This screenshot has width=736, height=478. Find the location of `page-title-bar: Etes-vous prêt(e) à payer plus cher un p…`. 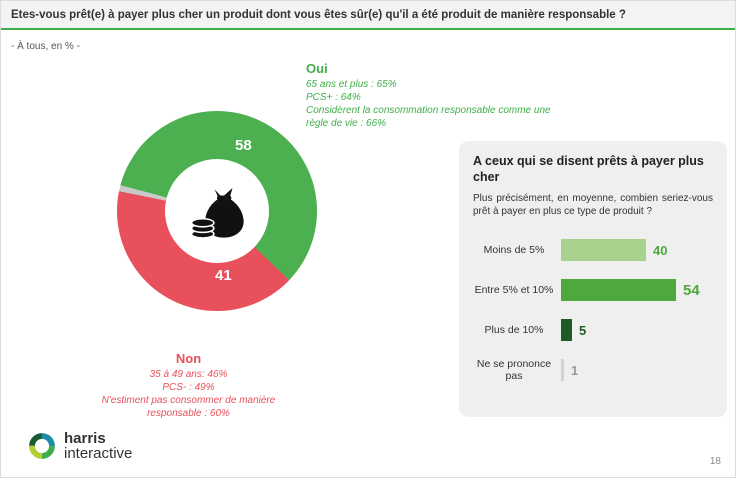

page-title-bar: Etes-vous prêt(e) à payer plus cher un p… is located at coordinates (368, 15).